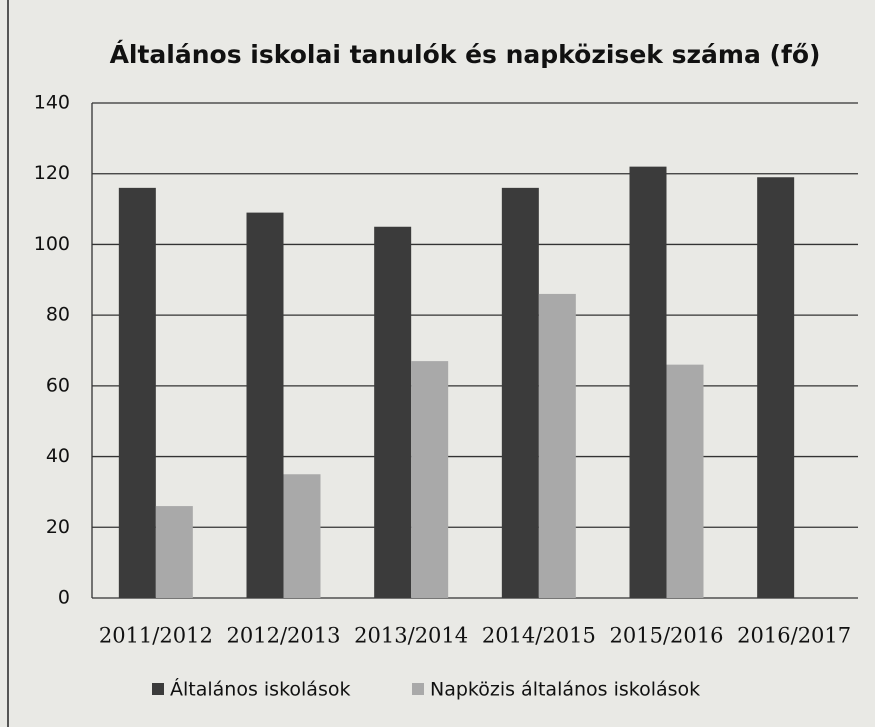 The image size is (875, 727). Describe the element at coordinates (52, 173) in the screenshot. I see `y-tick-label: 120` at that location.